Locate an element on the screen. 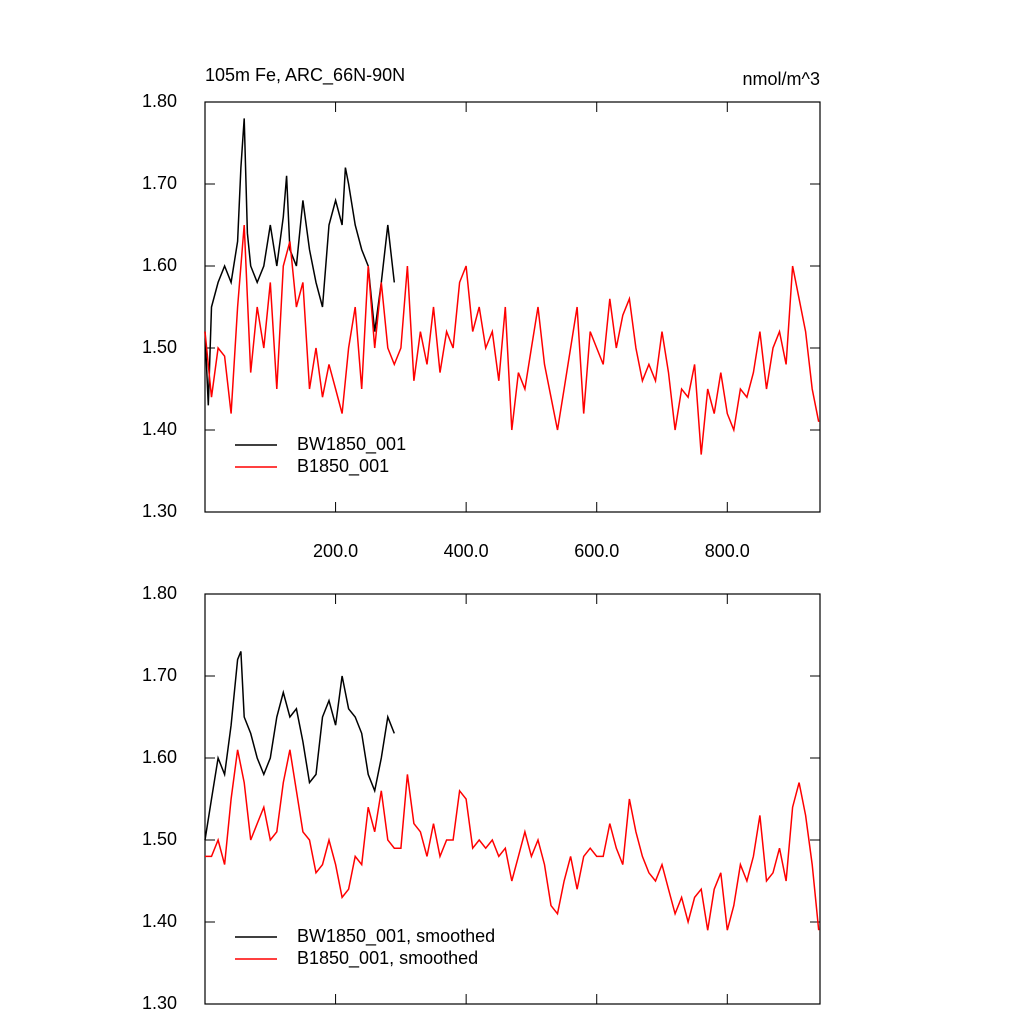 The height and width of the screenshot is (1024, 1024). x-tick-label: 800.0 is located at coordinates (727, 551).